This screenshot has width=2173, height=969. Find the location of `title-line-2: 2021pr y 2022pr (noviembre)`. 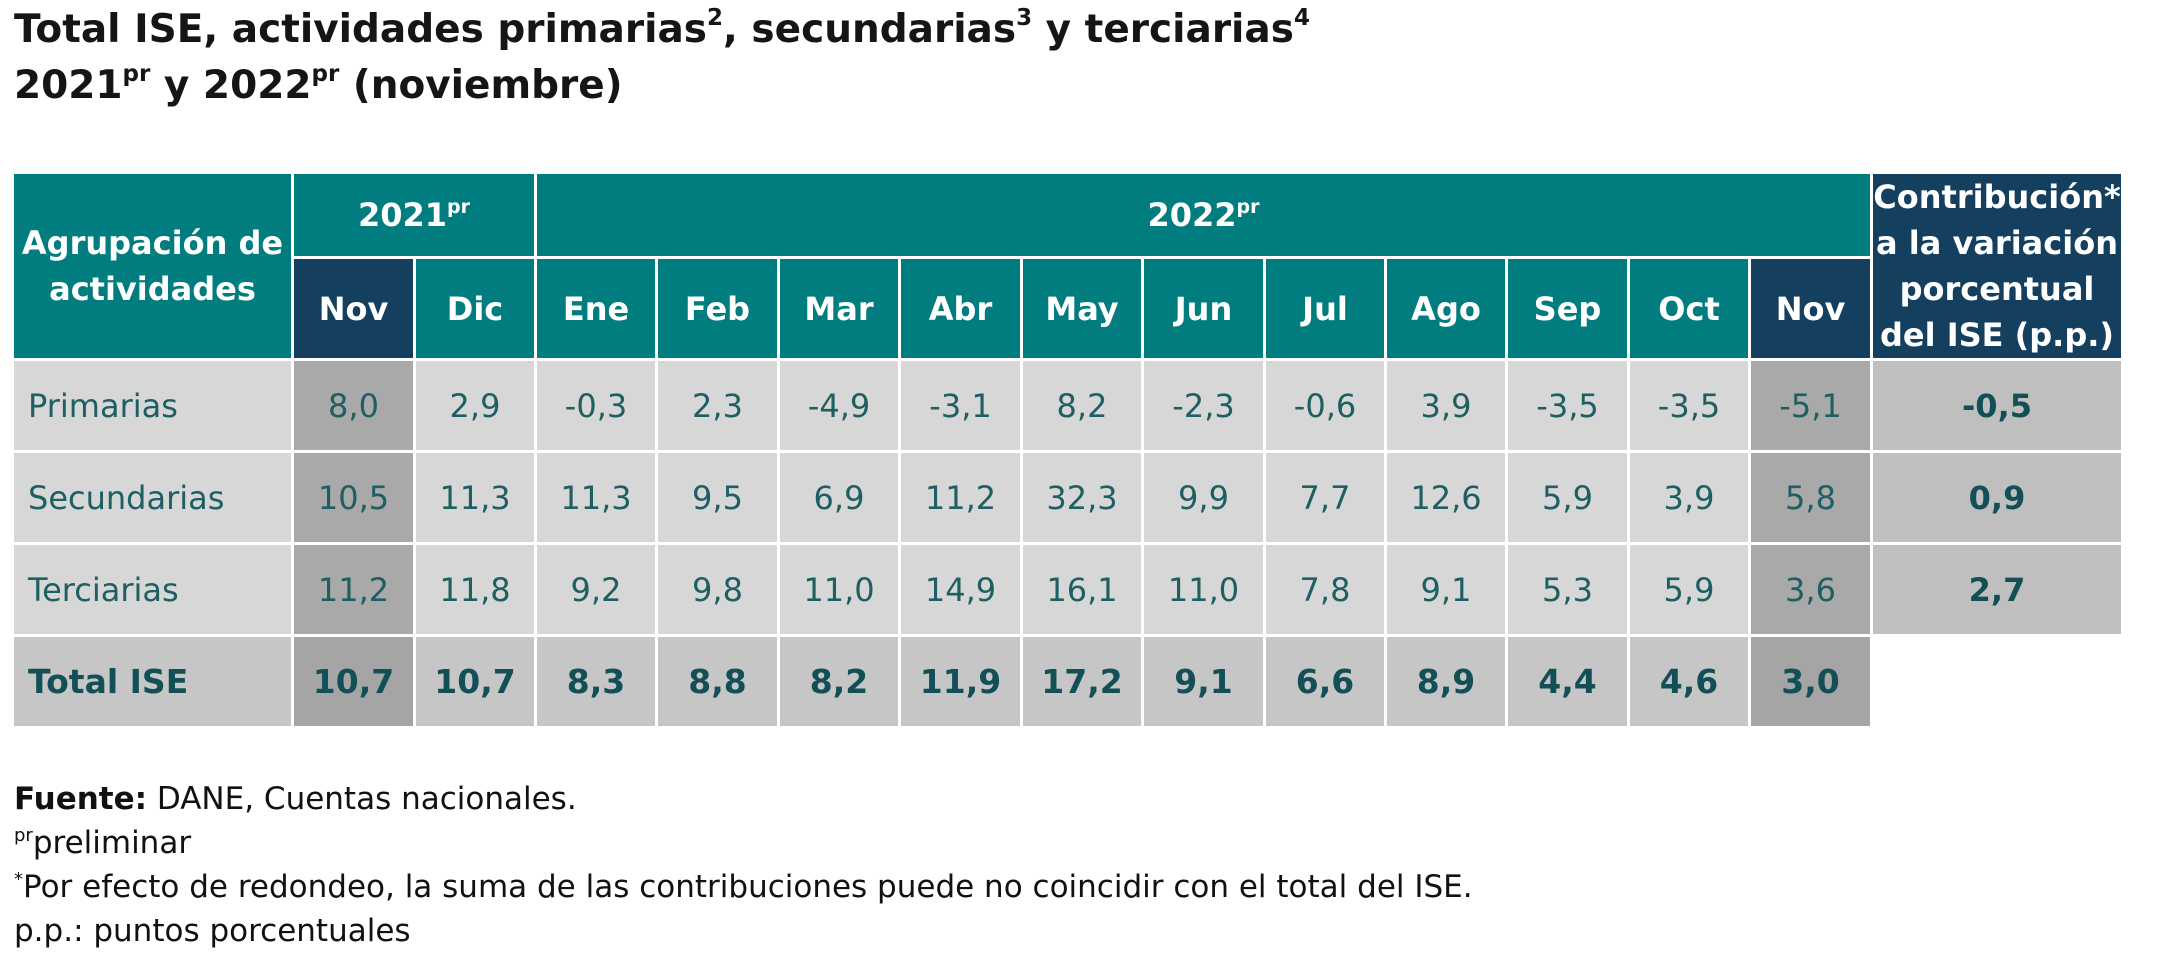

title-line-2: 2021pr y 2022pr (noviembre) is located at coordinates (662, 86).